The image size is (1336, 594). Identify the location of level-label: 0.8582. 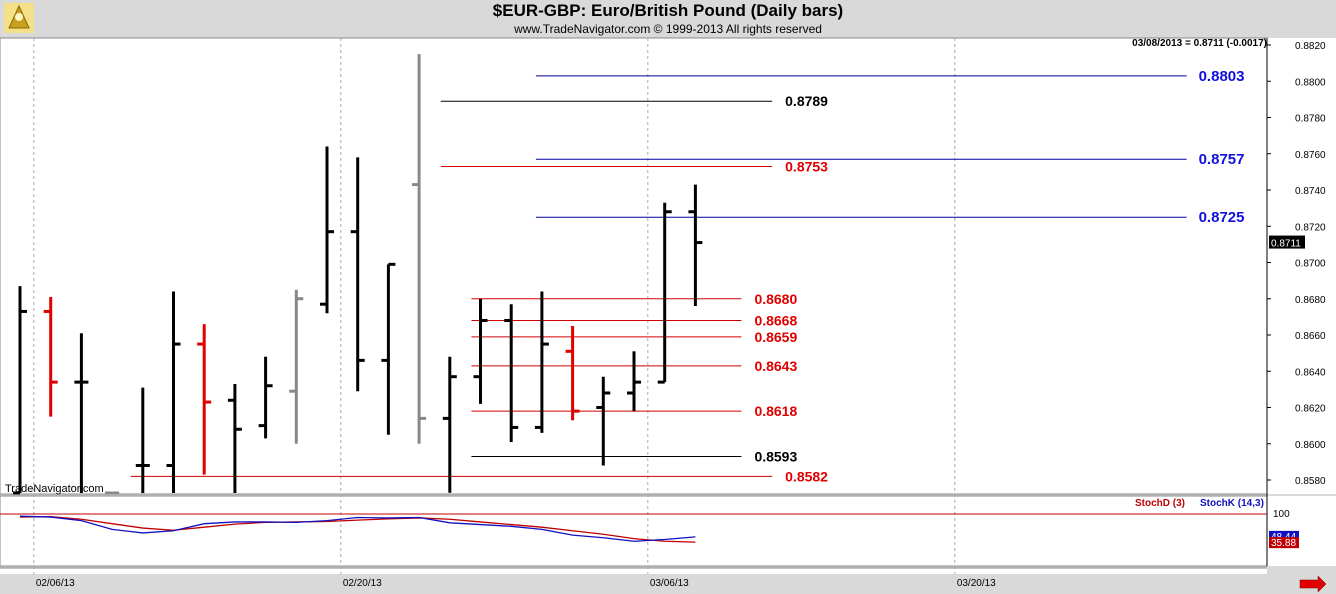
(806, 476).